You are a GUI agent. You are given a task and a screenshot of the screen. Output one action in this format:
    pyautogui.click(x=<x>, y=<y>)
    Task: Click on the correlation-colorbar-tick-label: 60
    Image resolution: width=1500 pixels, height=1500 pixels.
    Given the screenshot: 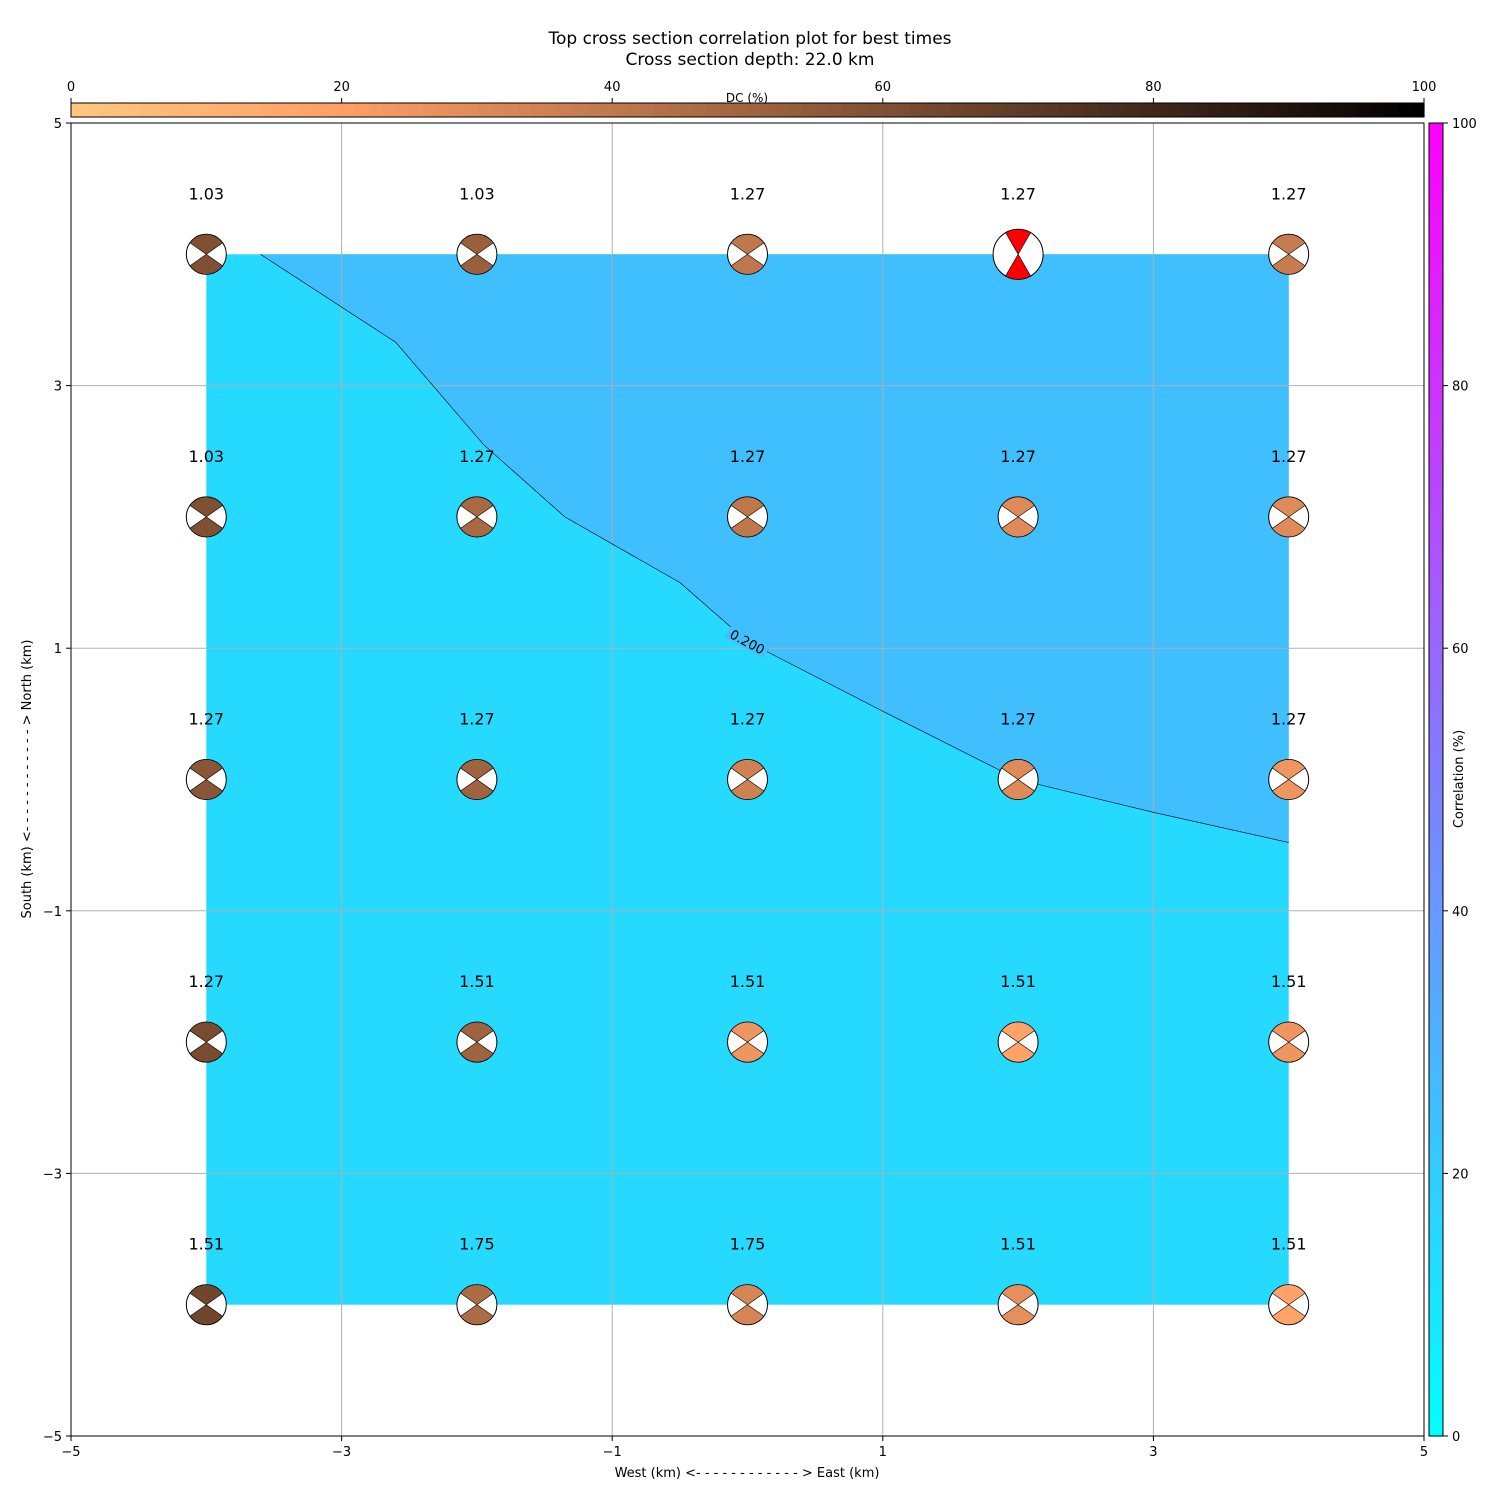 What is the action you would take?
    pyautogui.click(x=1460, y=649)
    